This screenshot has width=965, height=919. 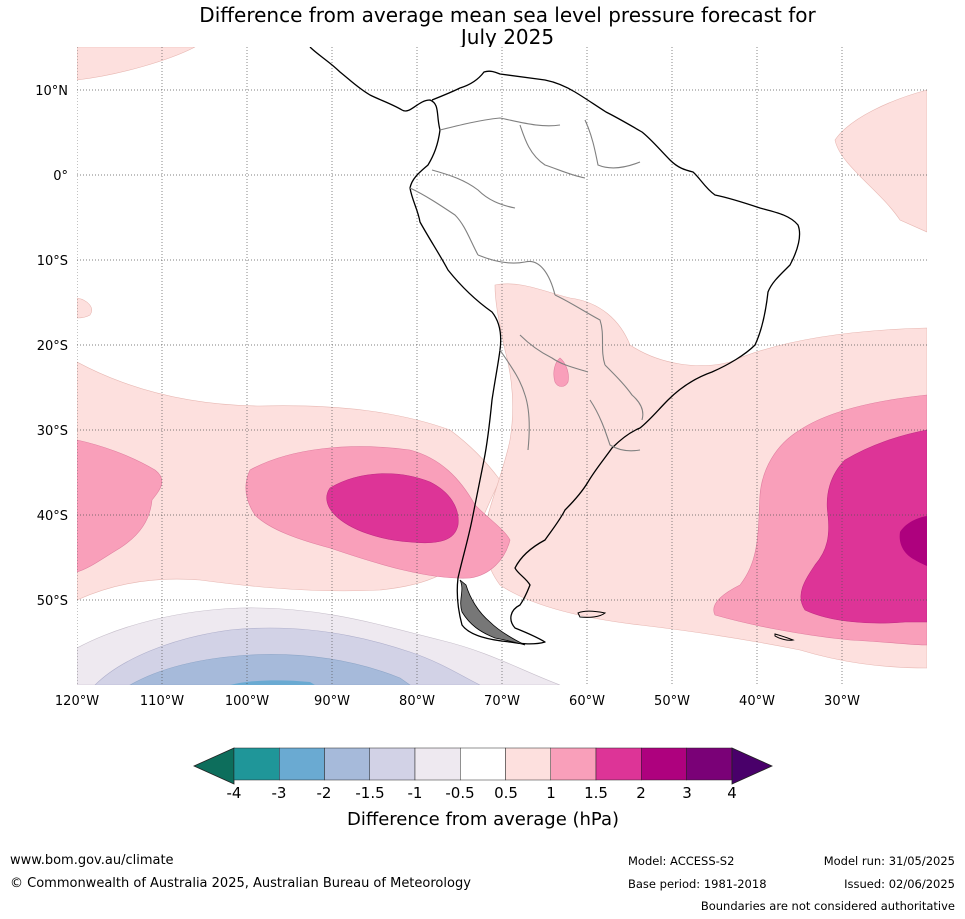 I want to click on colorbar-extend-high, so click(x=752, y=766).